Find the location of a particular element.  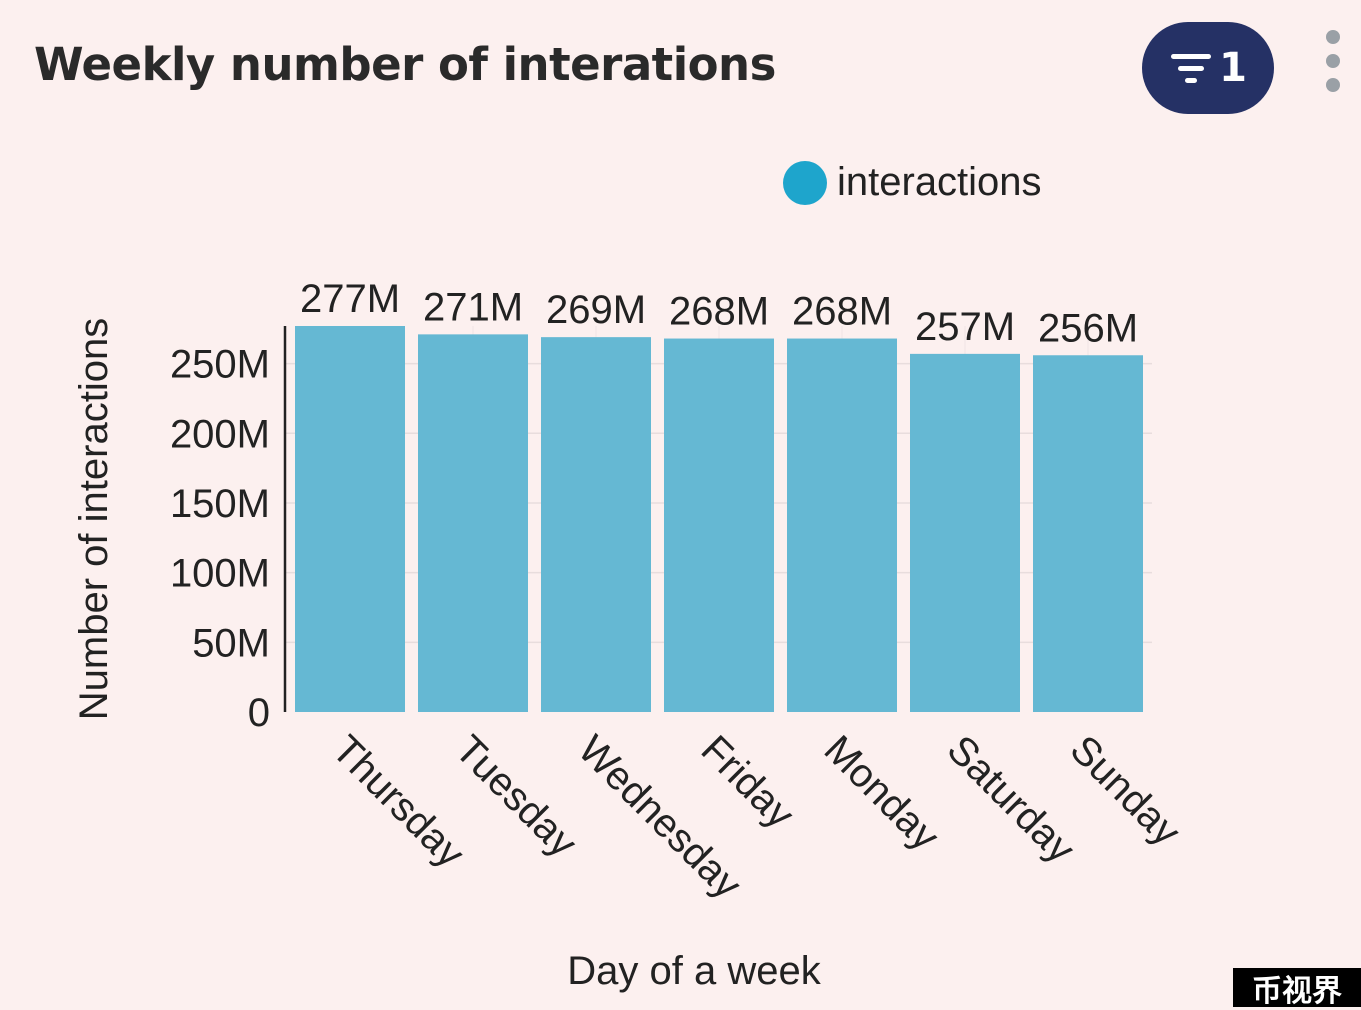

filter-count-badge: 1 is located at coordinates (1233, 68).